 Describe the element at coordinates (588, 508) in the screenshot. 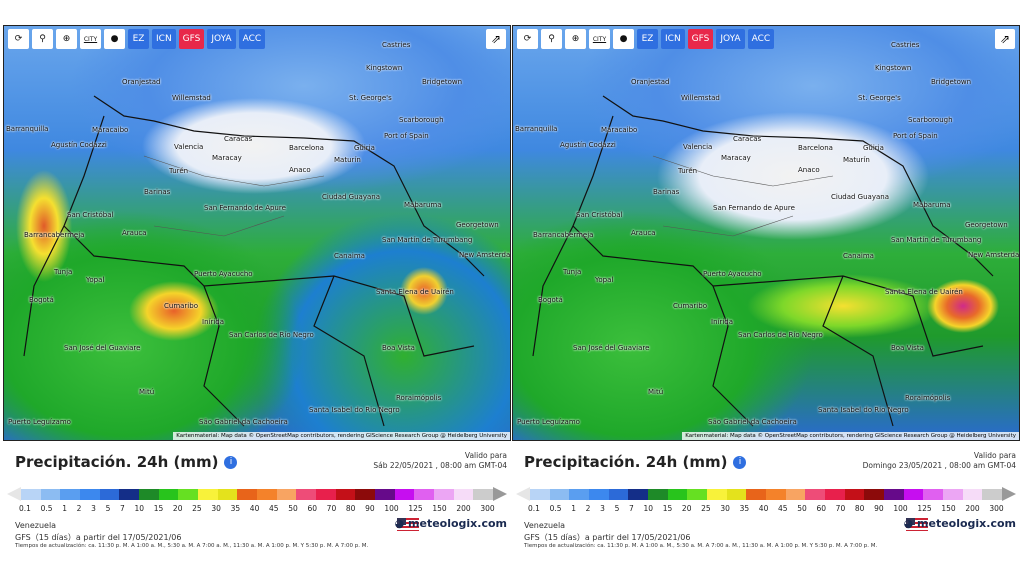

I see `scale-label: 2` at that location.